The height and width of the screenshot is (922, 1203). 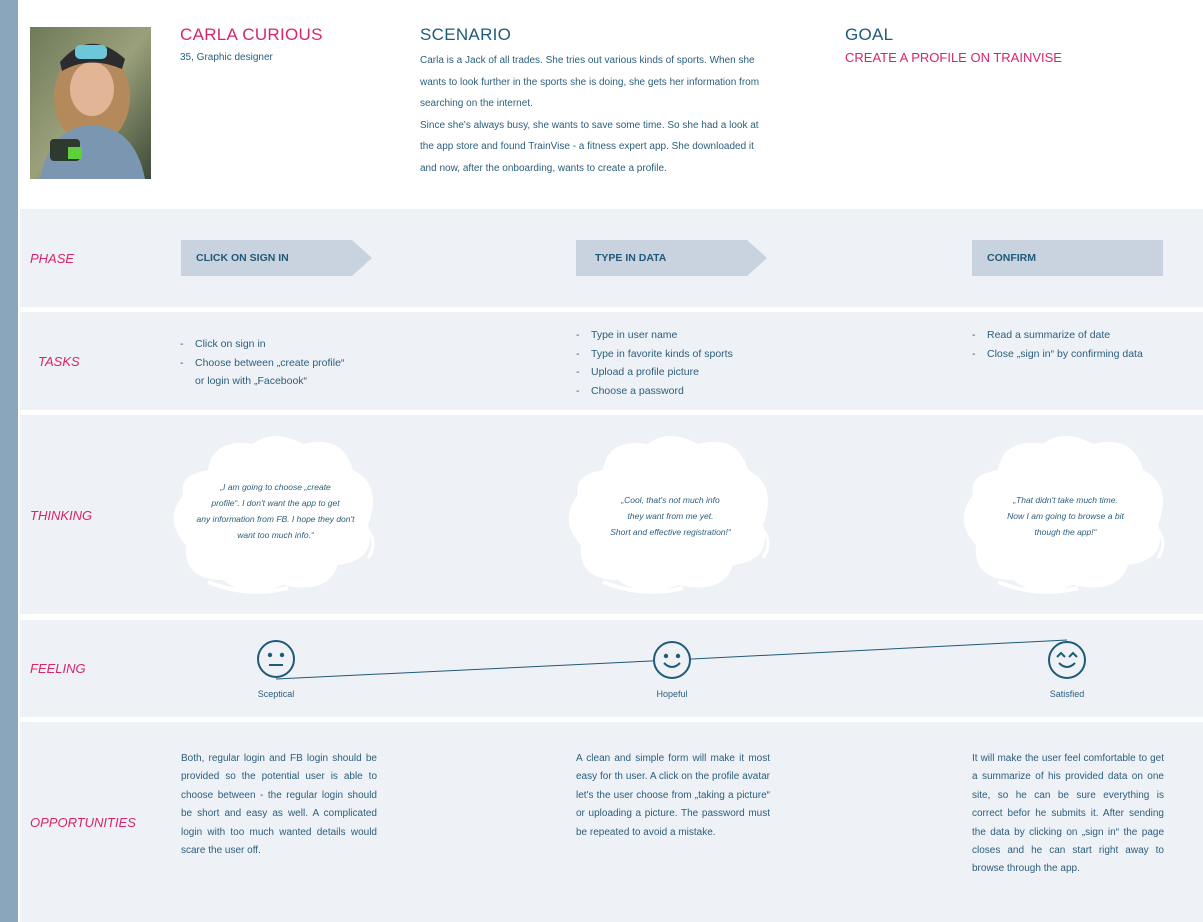 I want to click on quote-line: want too much info.“, so click(x=275, y=535).